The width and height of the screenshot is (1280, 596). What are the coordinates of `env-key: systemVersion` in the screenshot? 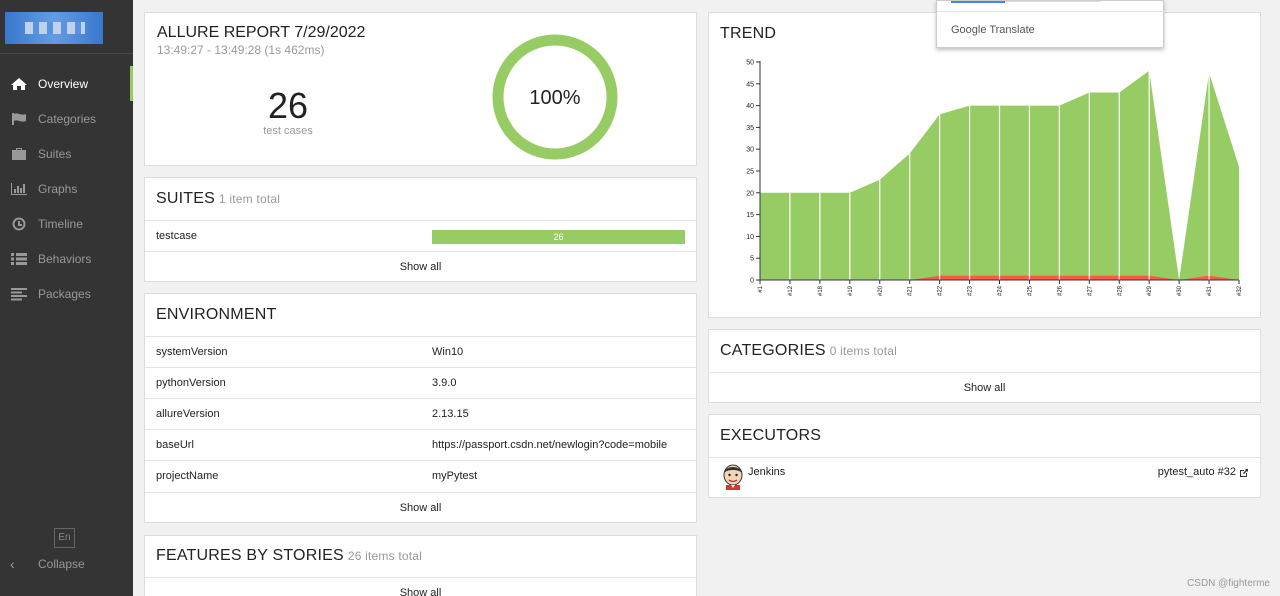 It's located at (192, 352).